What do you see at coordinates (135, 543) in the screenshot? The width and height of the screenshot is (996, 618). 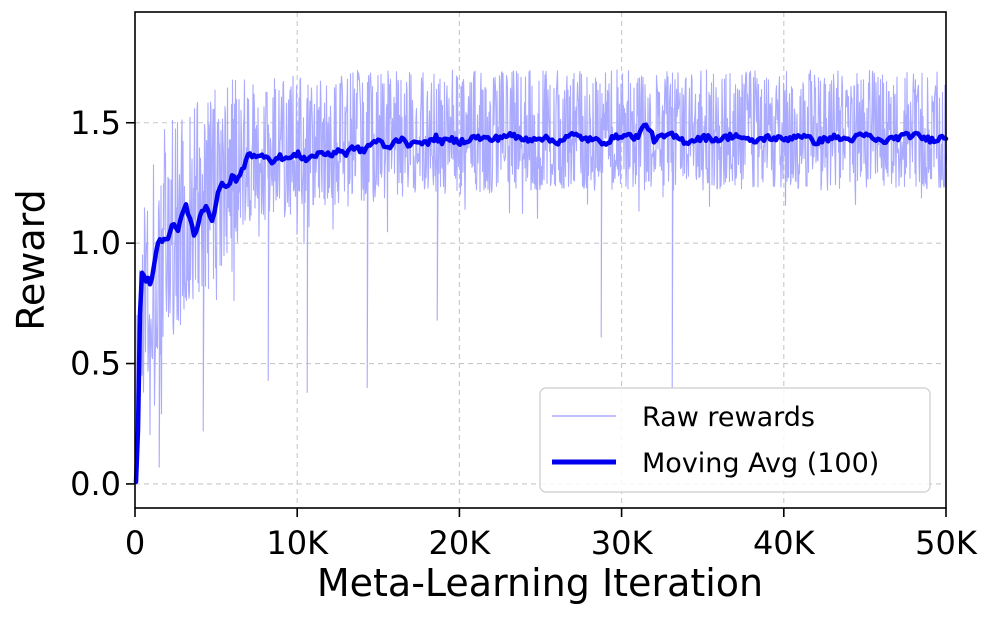 I see `x-tick-label: 0` at bounding box center [135, 543].